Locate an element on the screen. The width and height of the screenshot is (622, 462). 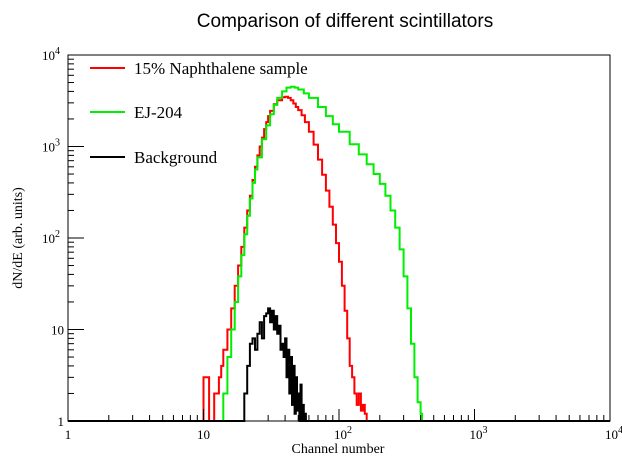
x-tick-label: 10³ is located at coordinates (479, 433).